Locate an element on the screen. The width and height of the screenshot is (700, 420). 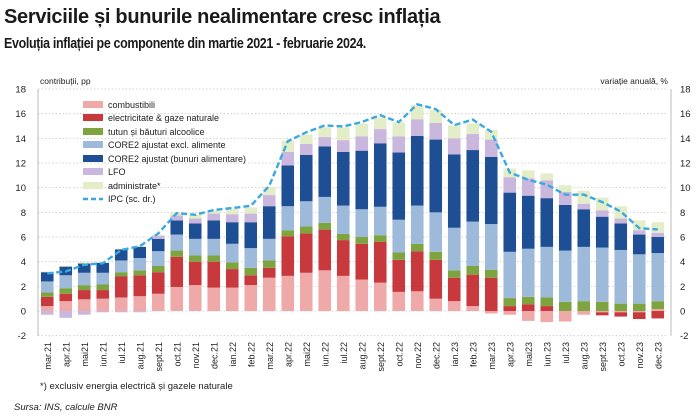
y-tick-label-left: 2 is located at coordinates (23, 287).